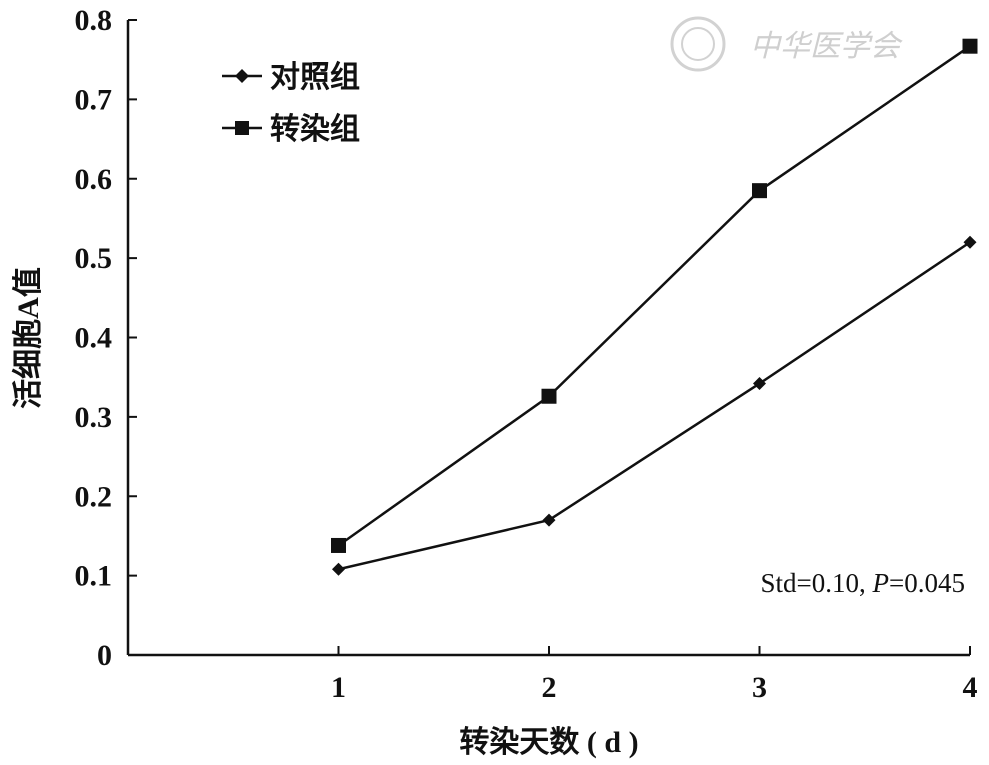 The width and height of the screenshot is (989, 765). I want to click on x-tick-label: 4, so click(970, 687).